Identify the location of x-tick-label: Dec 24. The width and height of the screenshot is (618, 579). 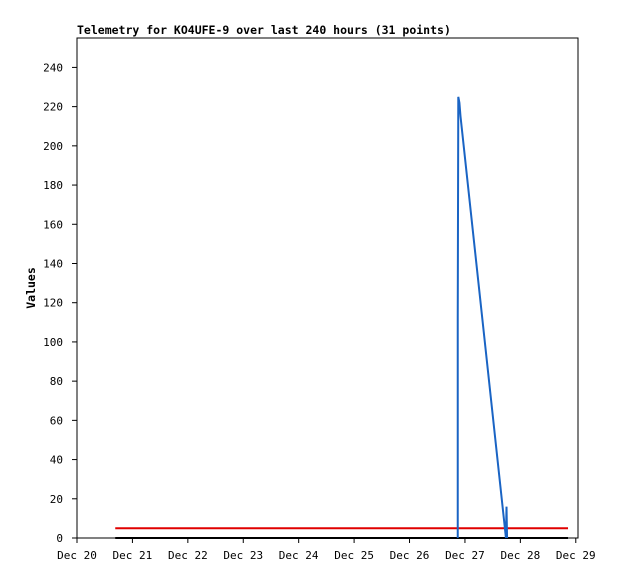
(299, 555).